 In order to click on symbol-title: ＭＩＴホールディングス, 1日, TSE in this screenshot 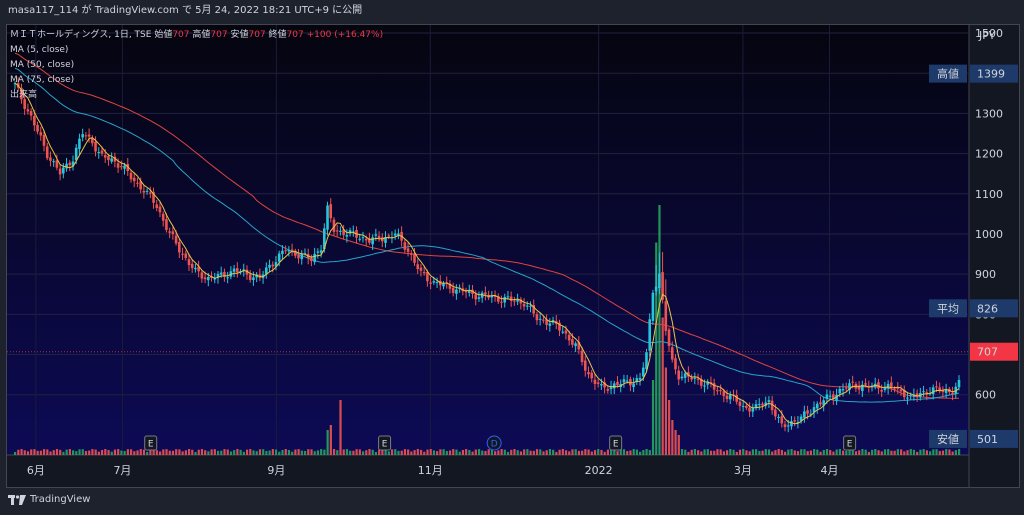, I will do `click(81, 35)`.